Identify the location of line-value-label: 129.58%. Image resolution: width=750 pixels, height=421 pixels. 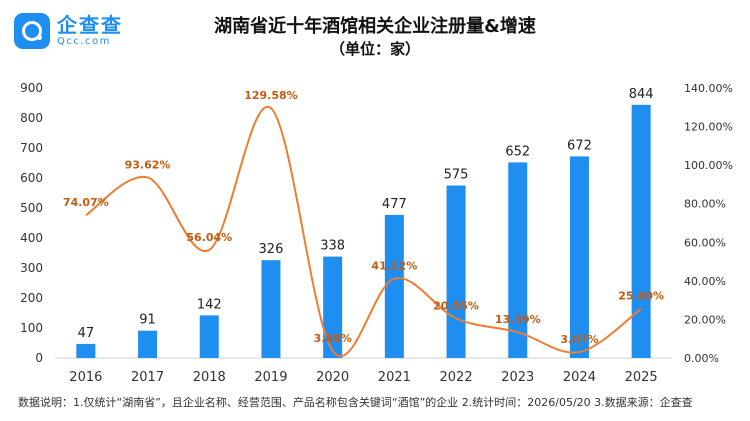
(270, 95).